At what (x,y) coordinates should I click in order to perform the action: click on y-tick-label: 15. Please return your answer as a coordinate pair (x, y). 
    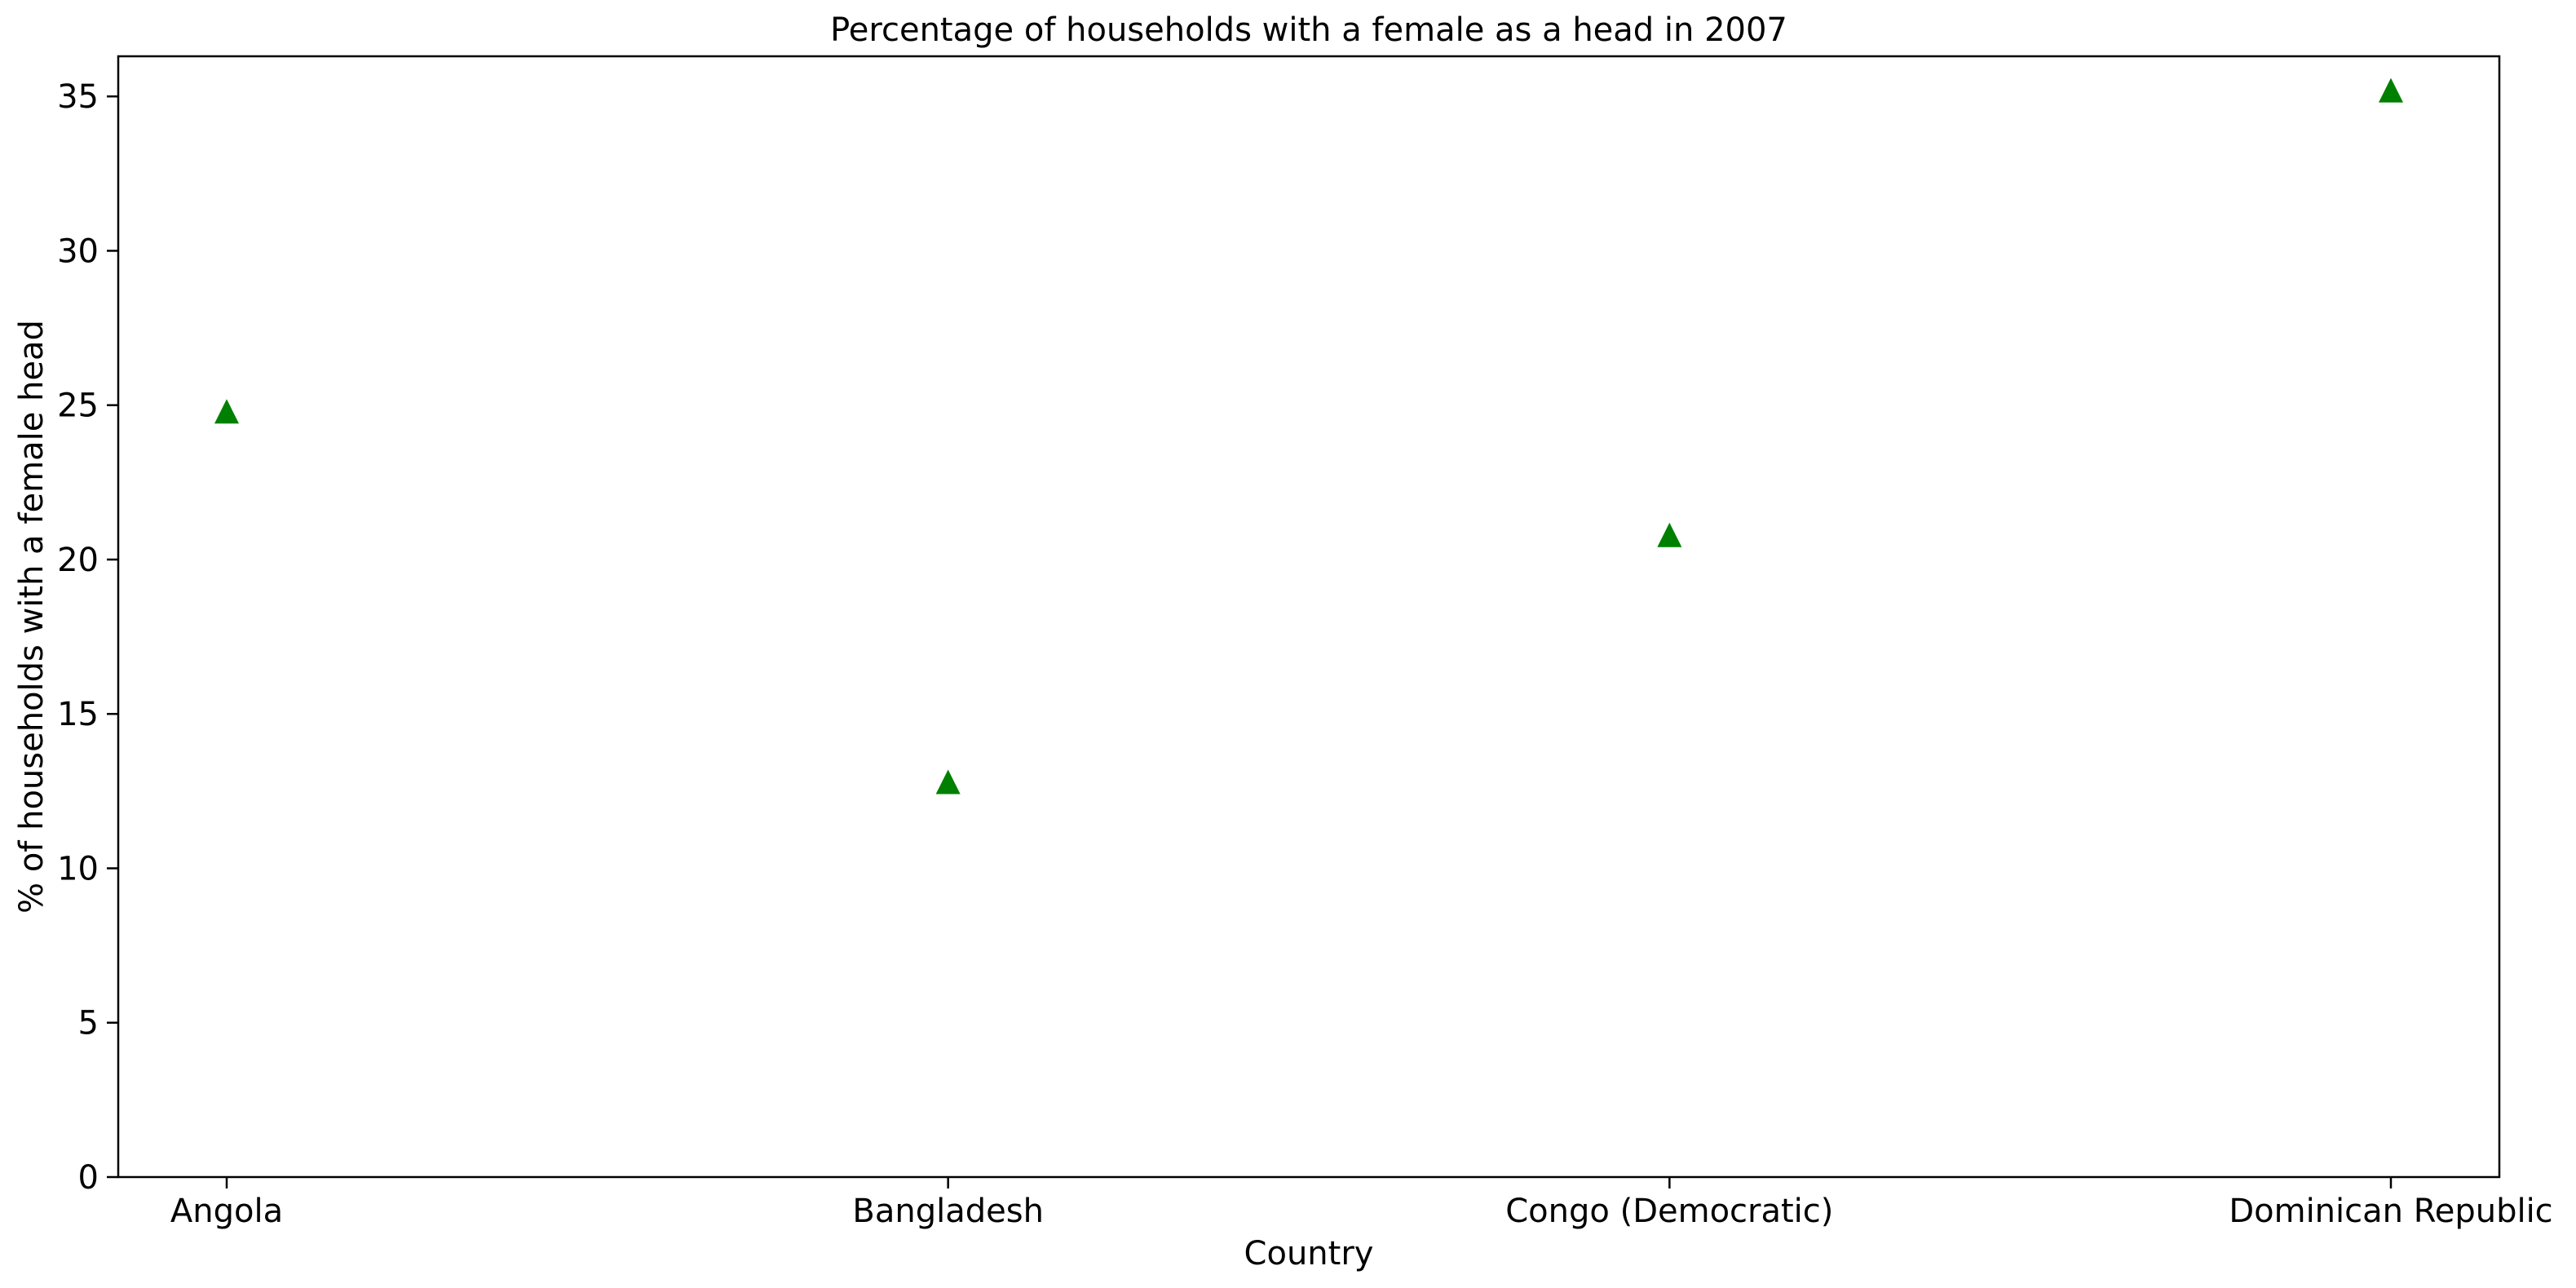
    Looking at the image, I should click on (78, 714).